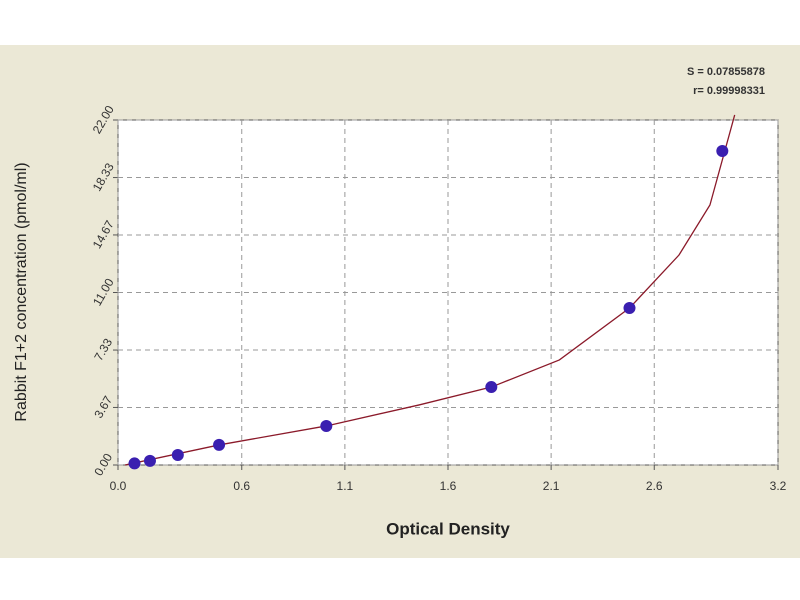  Describe the element at coordinates (241, 486) in the screenshot. I see `x-tick-label: 0.6` at that location.